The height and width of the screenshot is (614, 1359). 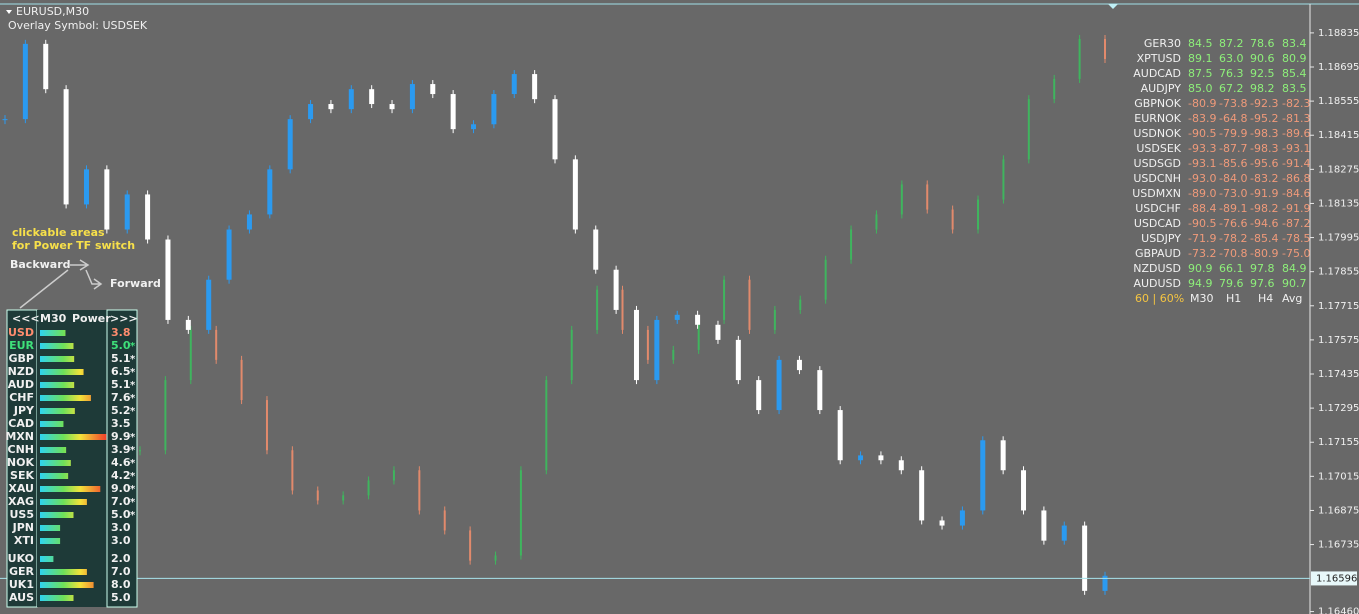 I want to click on table-value: 66.1, so click(x=1231, y=268).